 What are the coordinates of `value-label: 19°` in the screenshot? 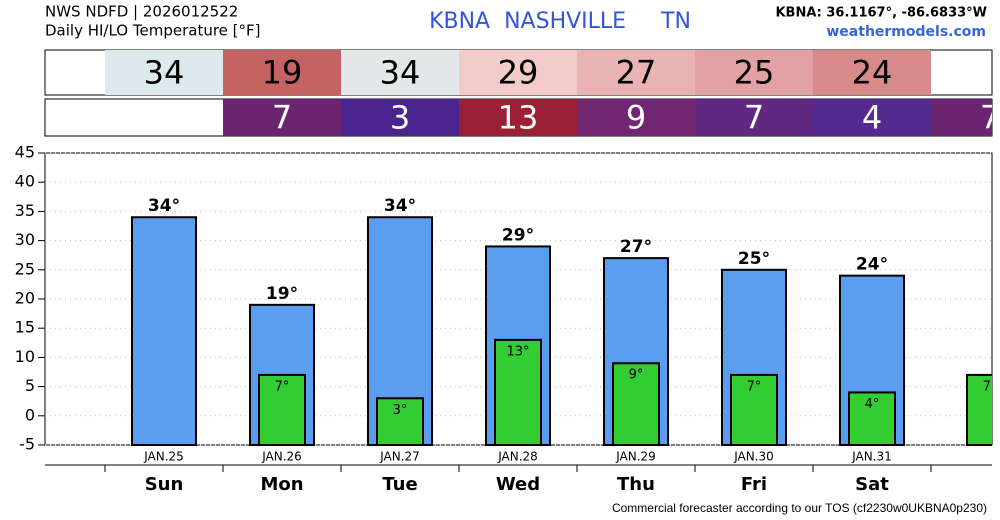 It's located at (282, 294).